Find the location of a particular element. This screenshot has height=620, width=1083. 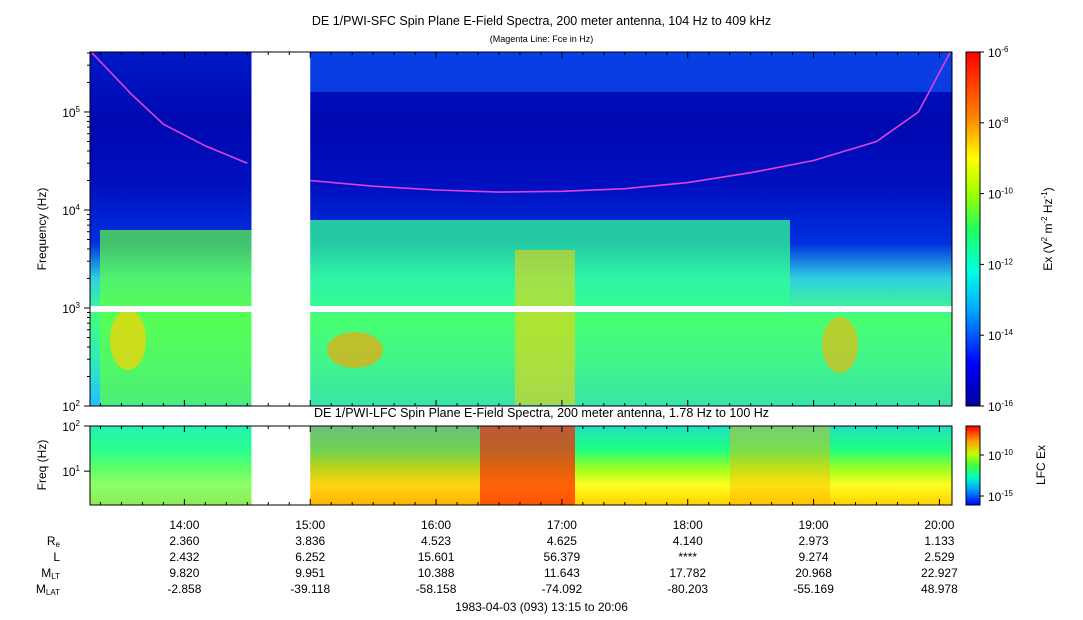

ephemeris-value: 4.140 is located at coordinates (687, 541).